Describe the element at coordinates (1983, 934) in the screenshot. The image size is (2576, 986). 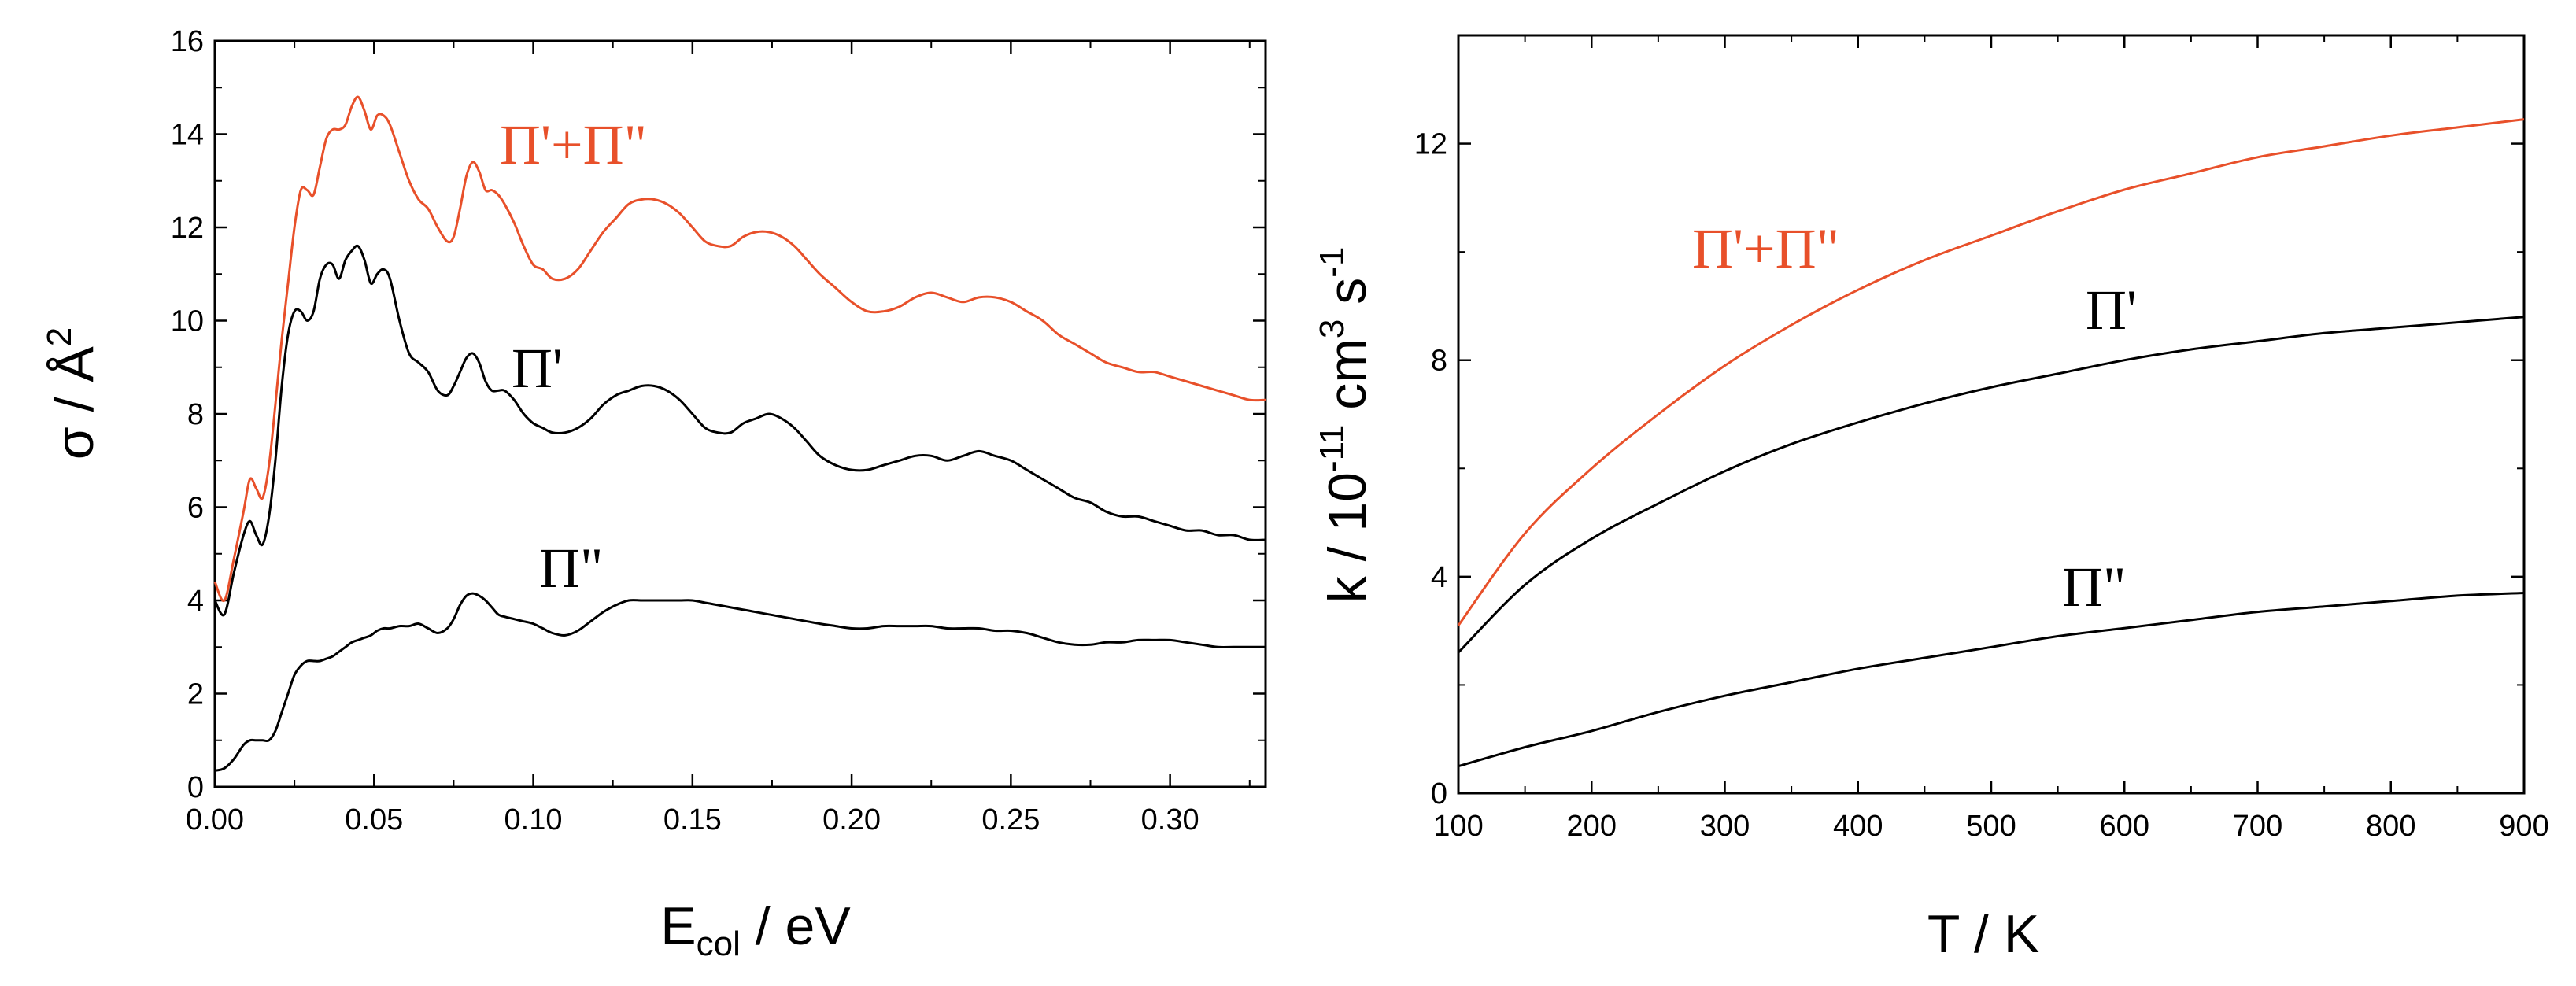
I see `x-axis-label: T / K` at that location.